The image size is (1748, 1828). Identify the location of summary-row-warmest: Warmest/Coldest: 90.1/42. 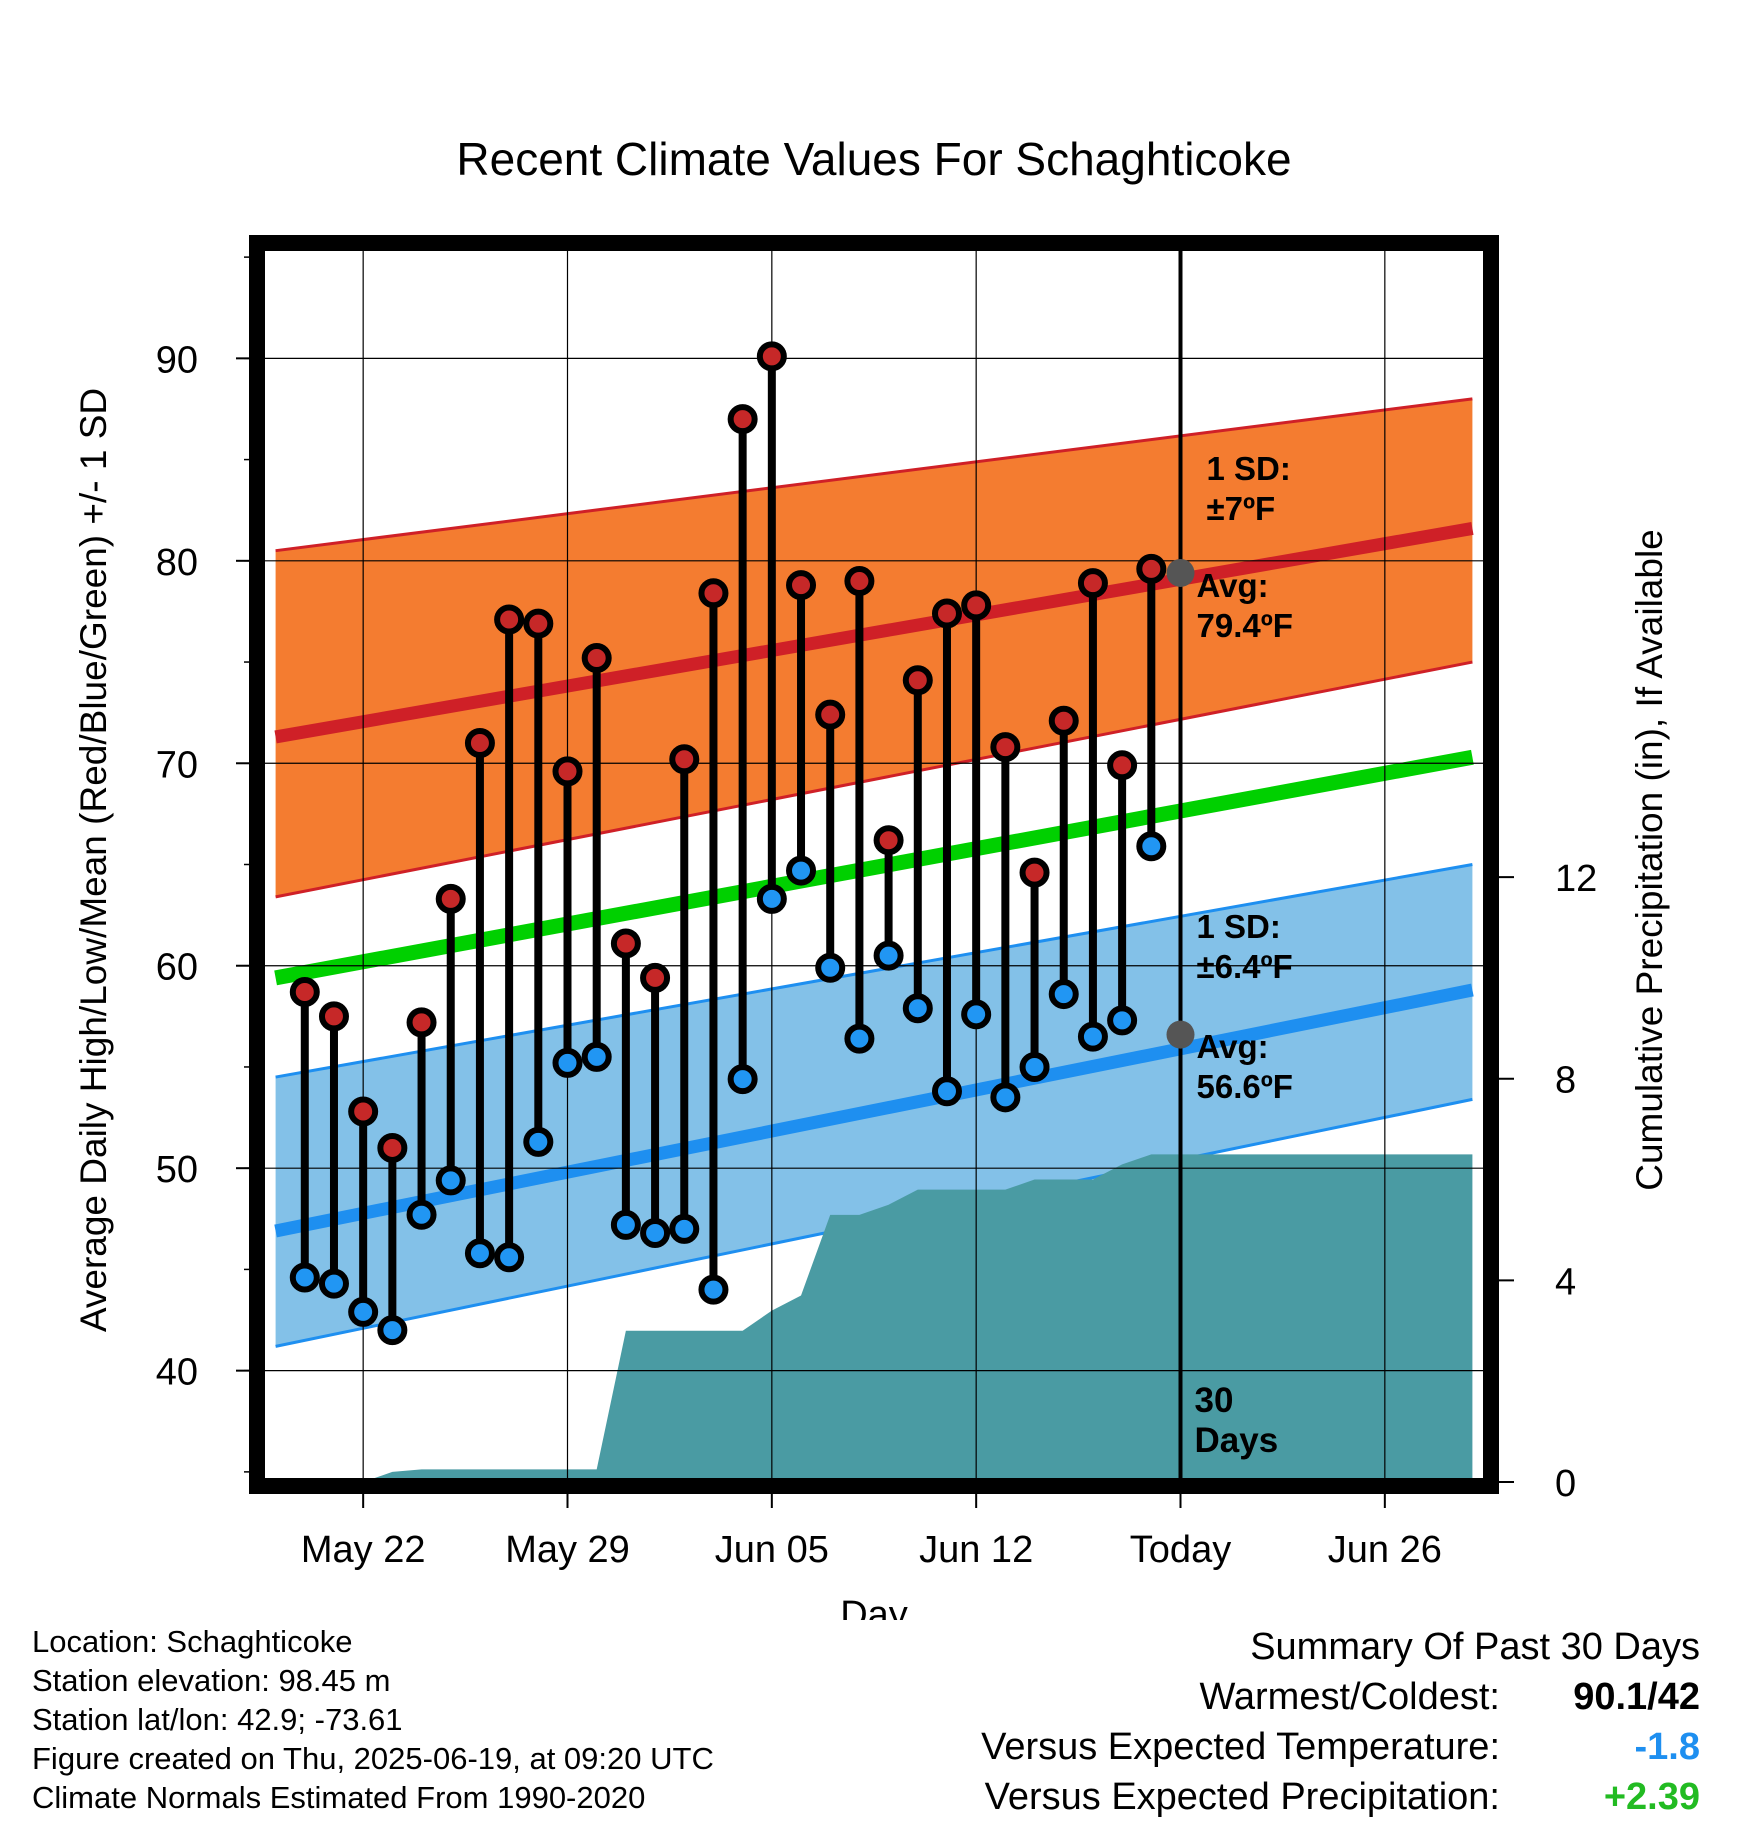
(1250, 1697).